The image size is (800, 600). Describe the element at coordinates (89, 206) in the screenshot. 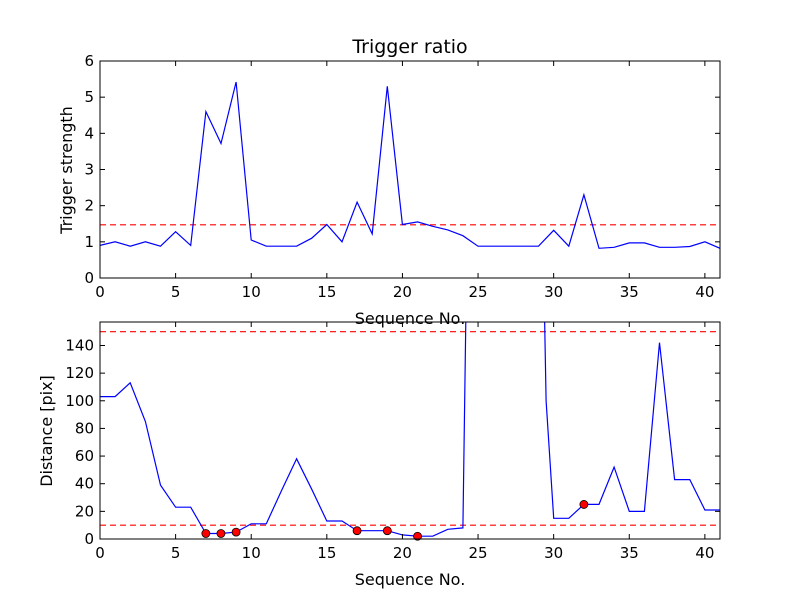

I see `y-tick-label: 2` at that location.